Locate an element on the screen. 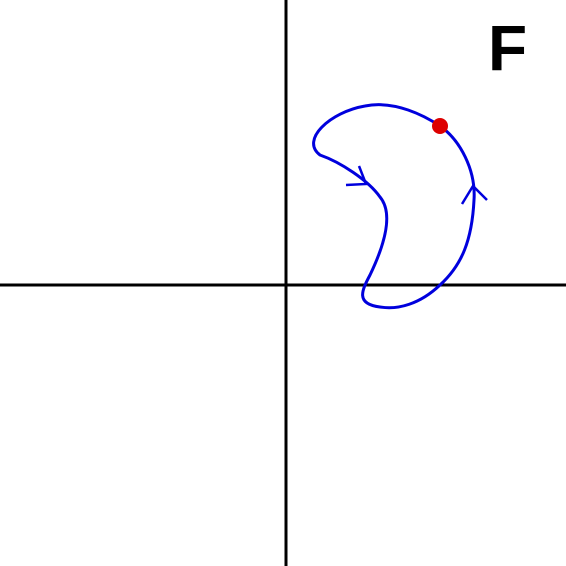  panel-label: F is located at coordinates (507, 48).